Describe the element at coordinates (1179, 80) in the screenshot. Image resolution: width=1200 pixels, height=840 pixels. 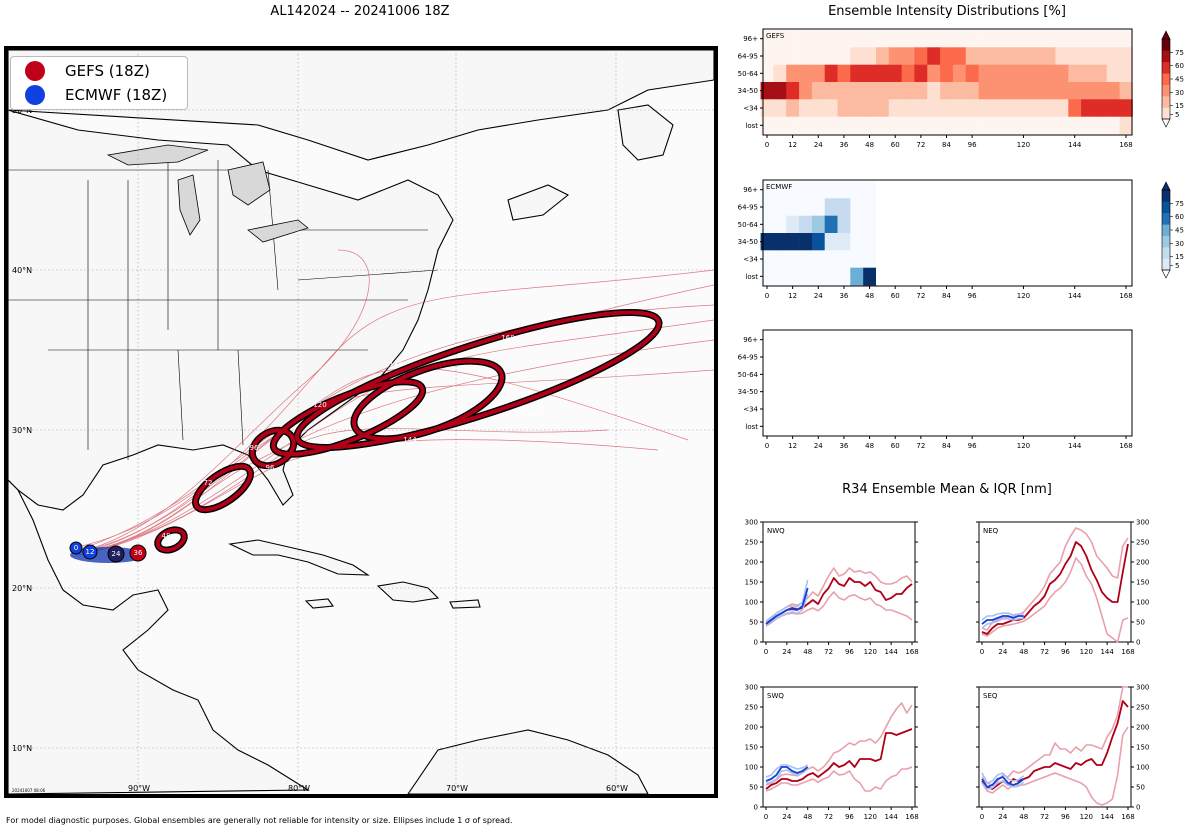
I see `colorbar-label: 45` at that location.